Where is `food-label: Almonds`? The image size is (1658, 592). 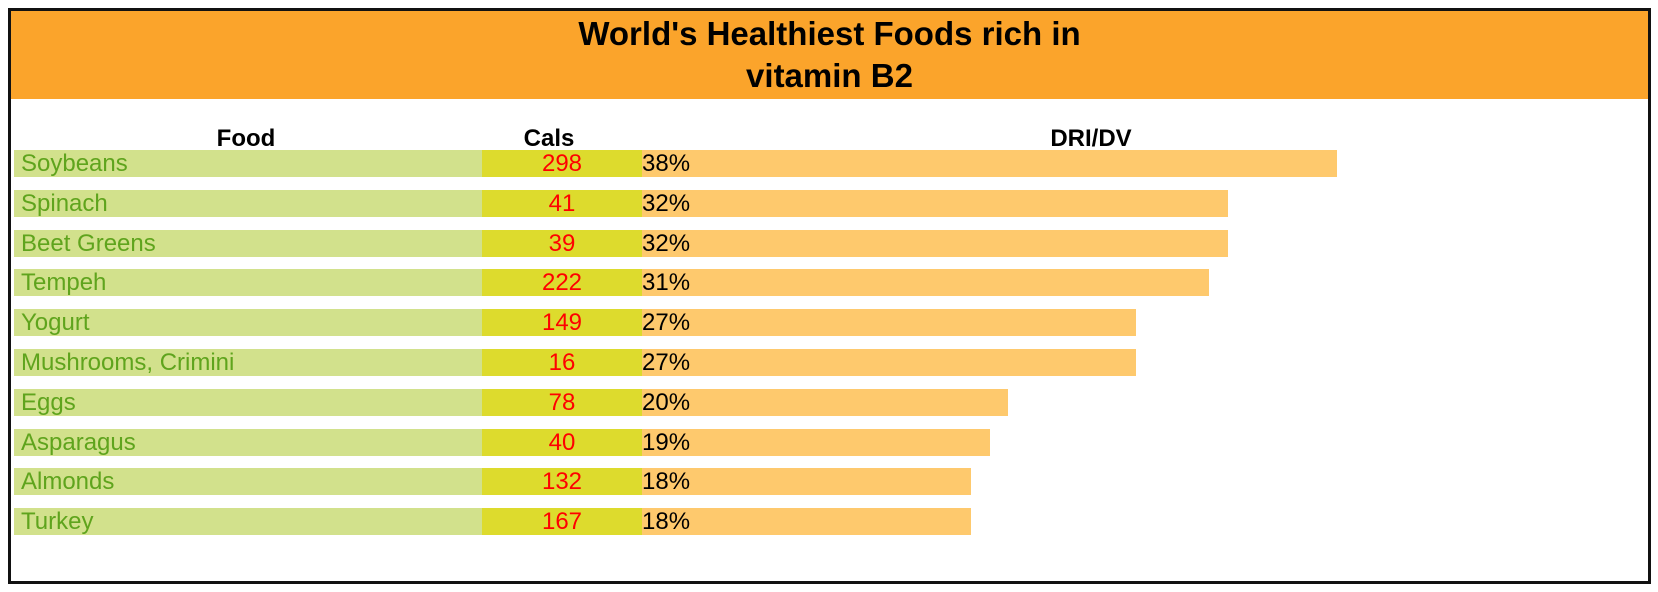 food-label: Almonds is located at coordinates (68, 482).